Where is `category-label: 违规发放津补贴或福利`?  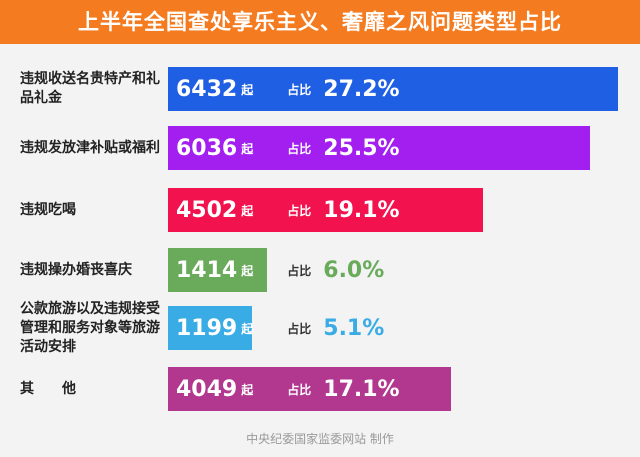 category-label: 违规发放津补贴或福利 is located at coordinates (90, 147).